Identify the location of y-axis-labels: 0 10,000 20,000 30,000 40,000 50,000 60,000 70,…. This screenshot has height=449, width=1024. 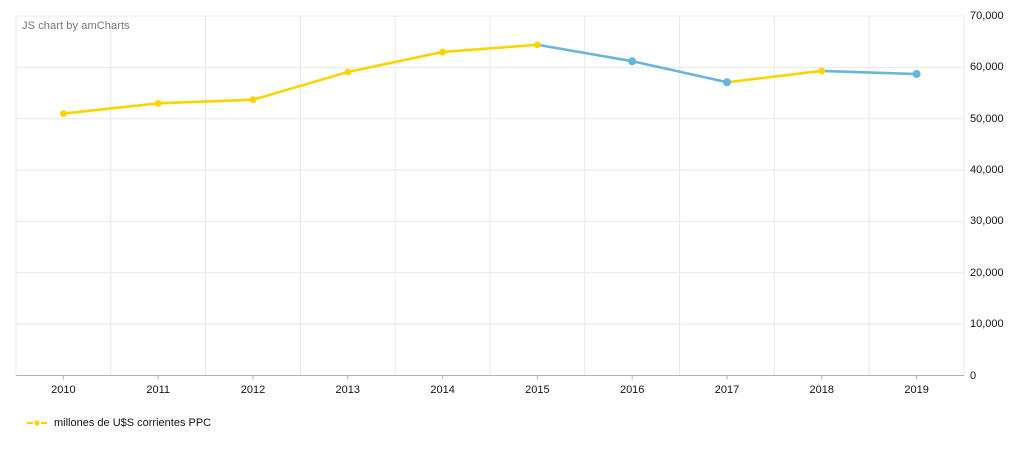
(997, 200).